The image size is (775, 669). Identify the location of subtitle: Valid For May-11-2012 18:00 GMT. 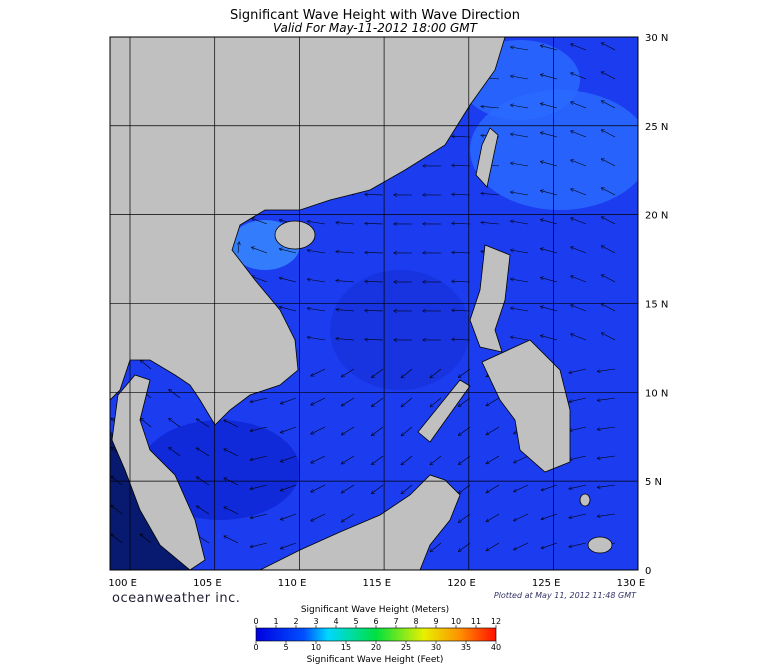
(376, 28).